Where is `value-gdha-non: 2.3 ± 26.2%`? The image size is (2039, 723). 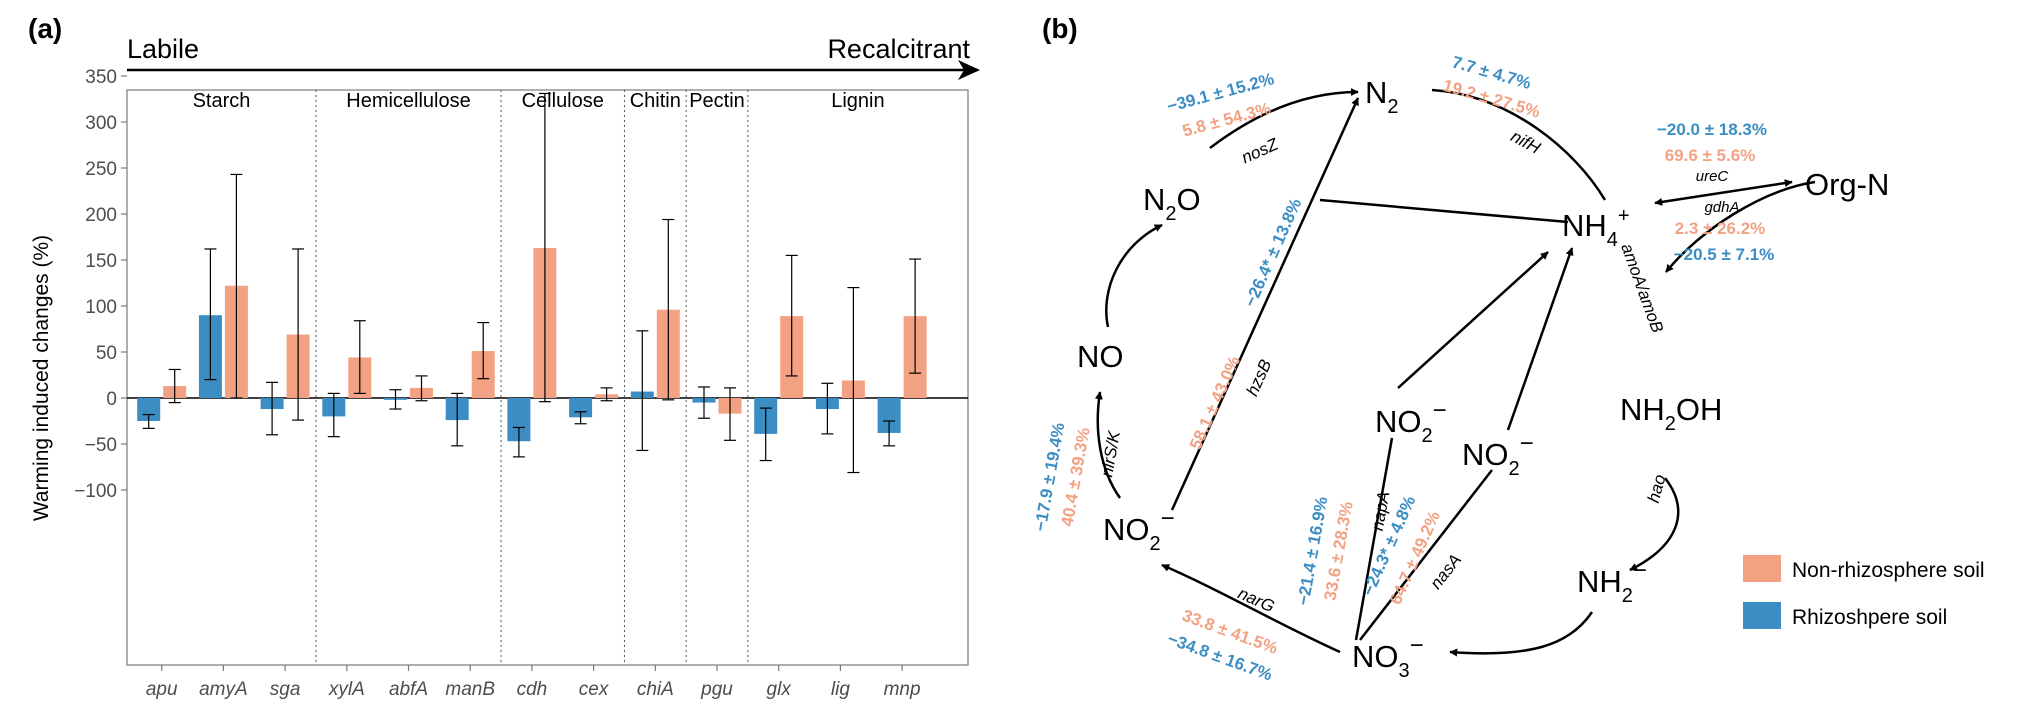
value-gdha-non: 2.3 ± 26.2% is located at coordinates (1720, 228).